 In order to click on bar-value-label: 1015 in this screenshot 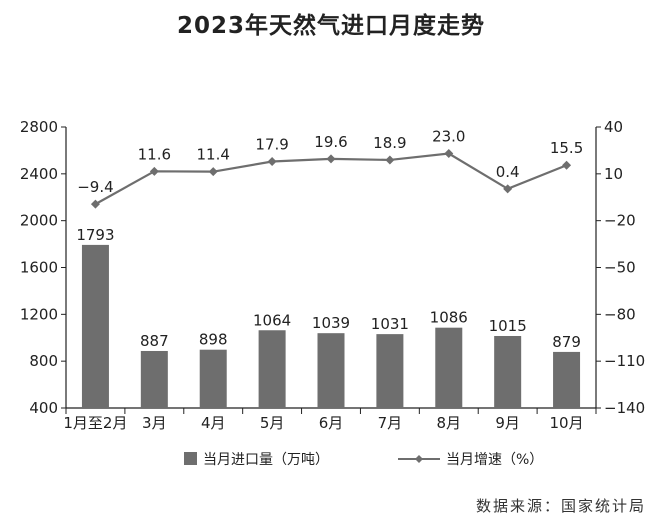, I will do `click(508, 326)`.